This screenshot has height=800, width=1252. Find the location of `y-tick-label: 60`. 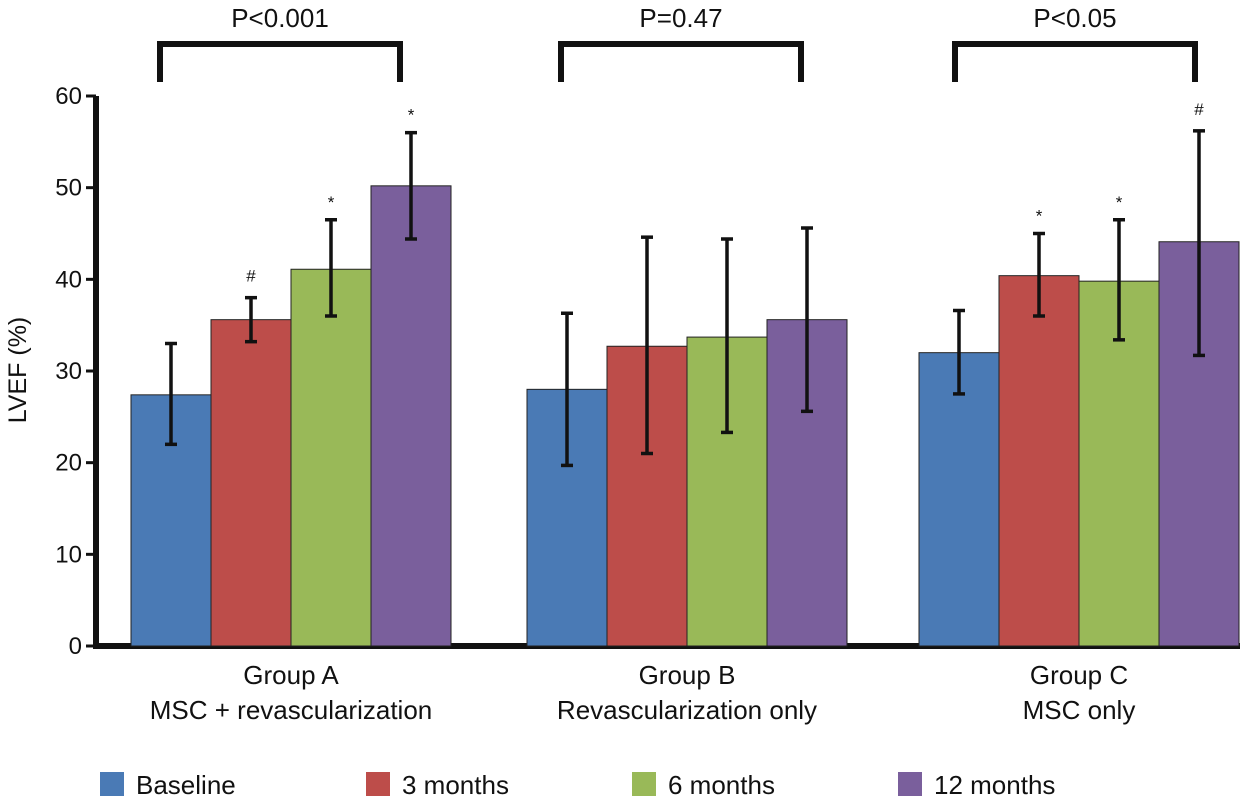

y-tick-label: 60 is located at coordinates (68, 96).